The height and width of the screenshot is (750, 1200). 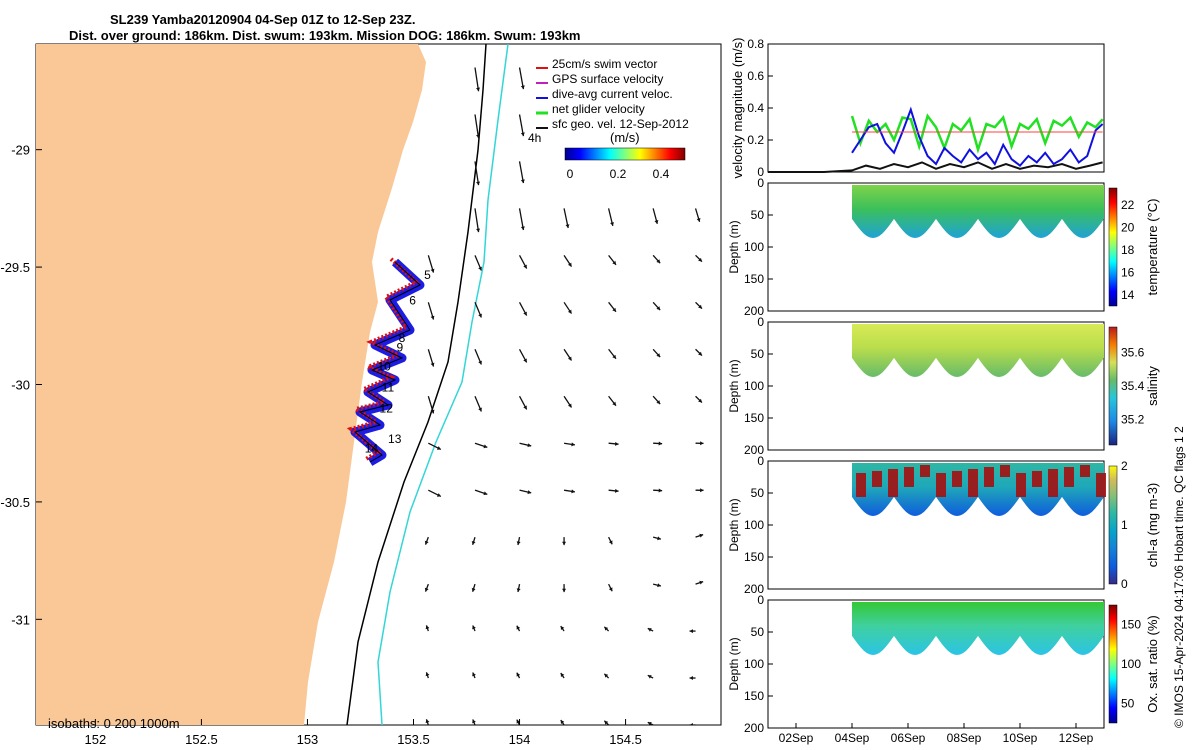 What do you see at coordinates (114, 723) in the screenshot?
I see `isobaths-label: isobaths: 0 200 1000m` at bounding box center [114, 723].